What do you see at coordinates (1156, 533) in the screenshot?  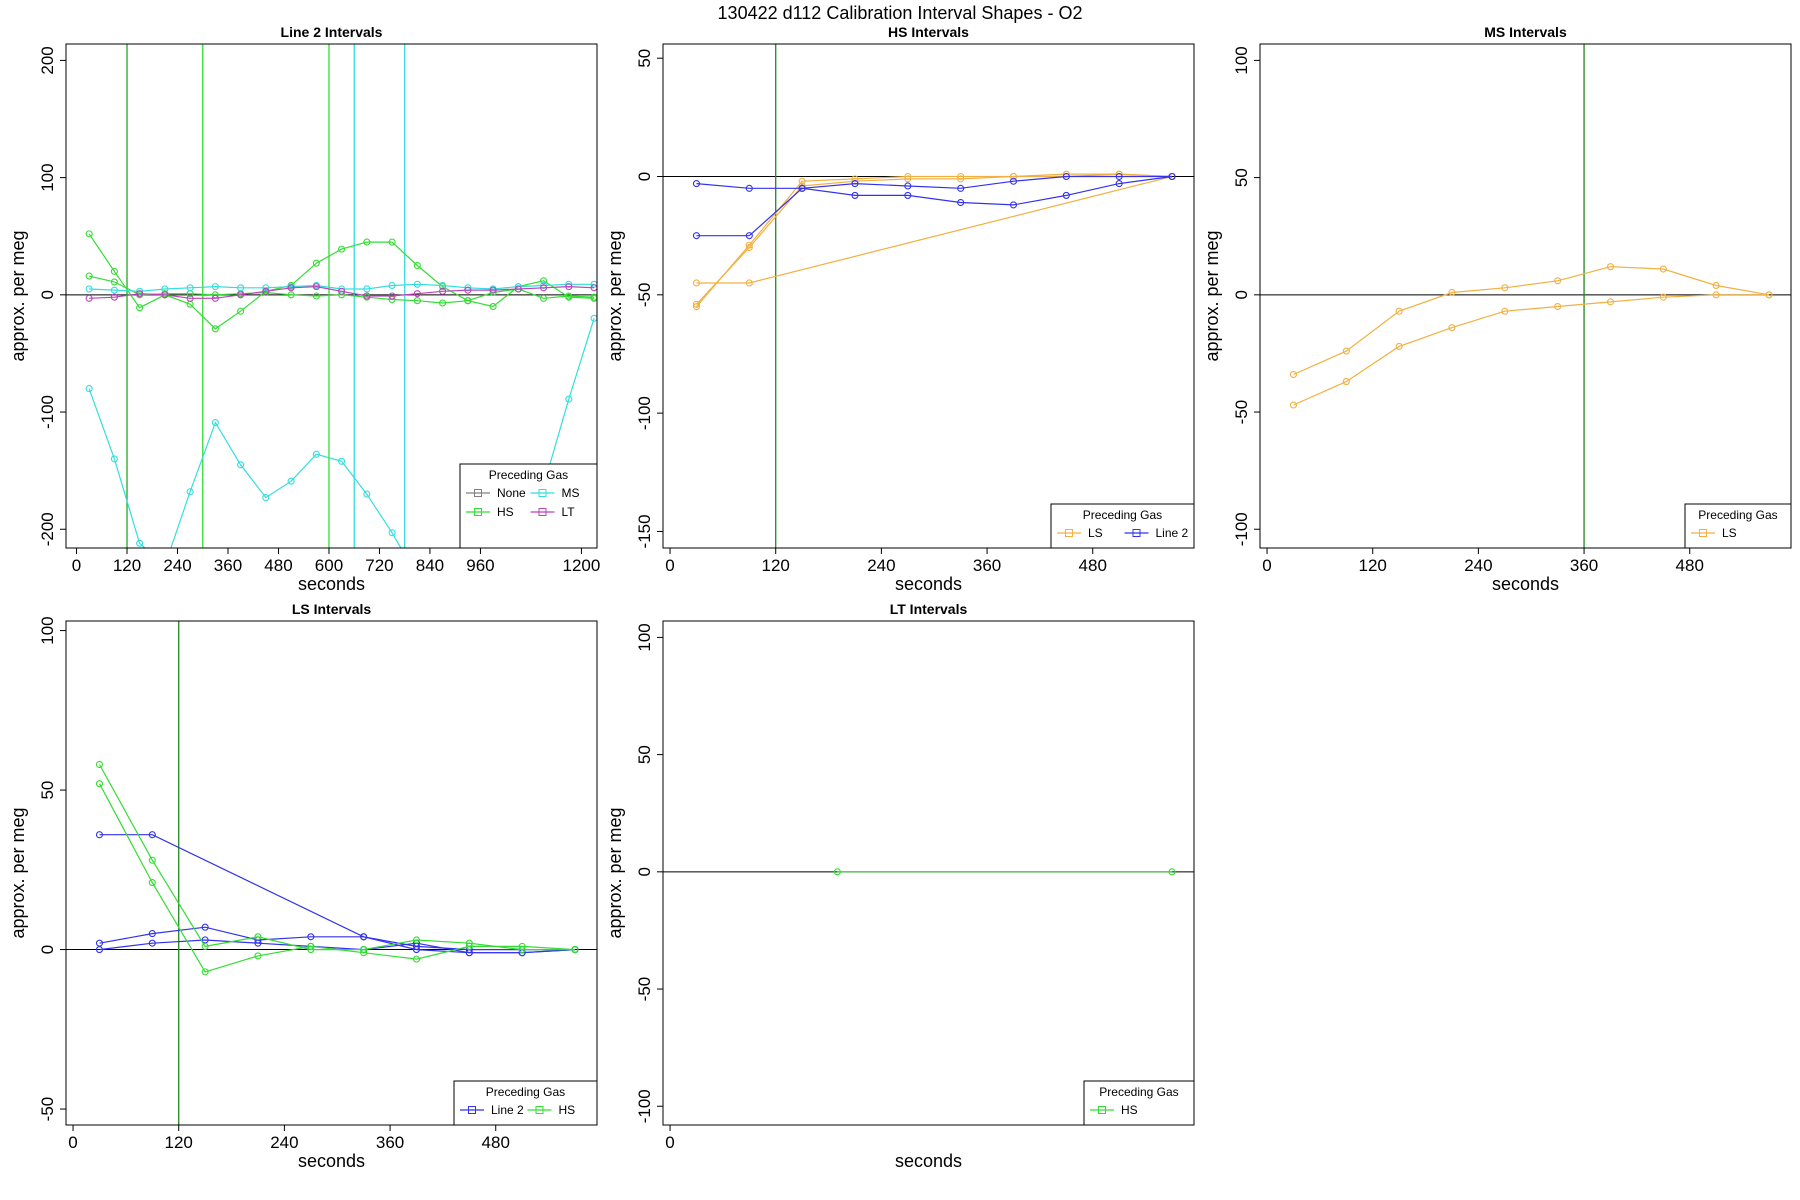 I see `legend-entry: Line 2` at bounding box center [1156, 533].